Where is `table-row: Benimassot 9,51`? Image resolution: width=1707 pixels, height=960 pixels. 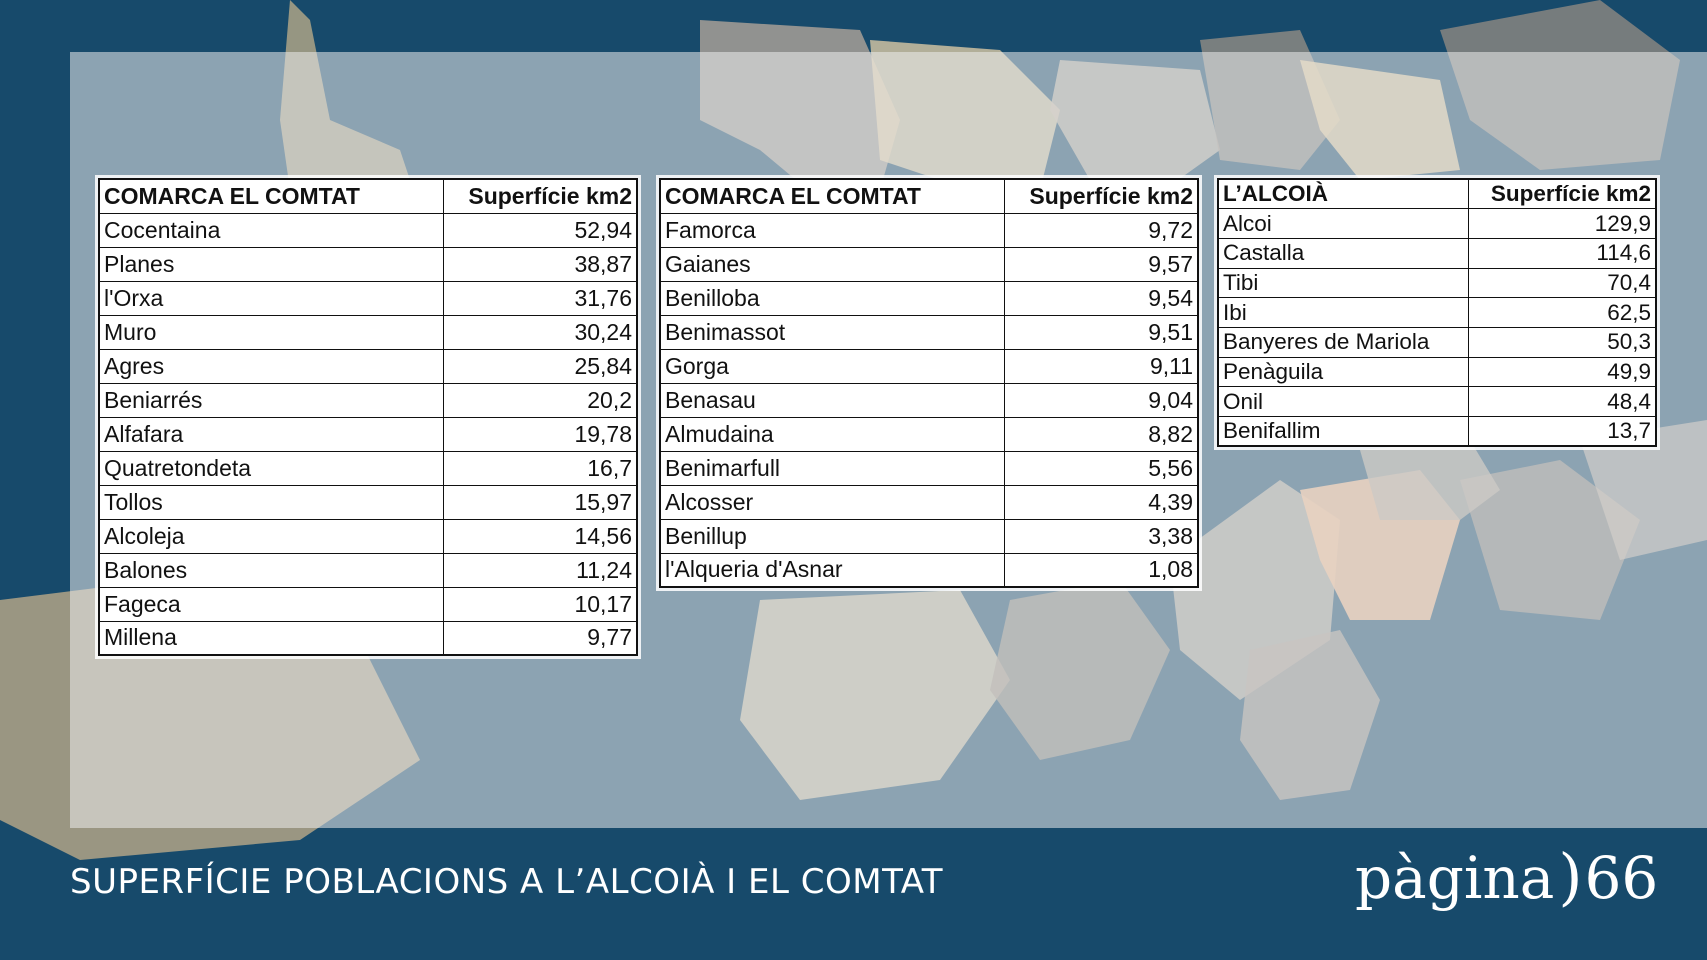
table-row: Benimassot 9,51 is located at coordinates (929, 332).